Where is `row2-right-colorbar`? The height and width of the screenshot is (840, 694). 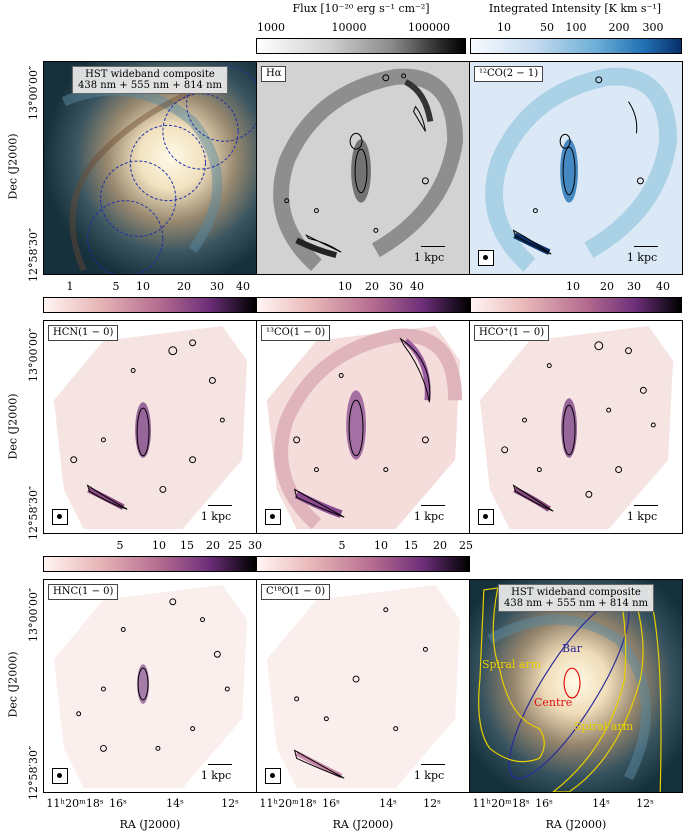
row2-right-colorbar is located at coordinates (576, 305).